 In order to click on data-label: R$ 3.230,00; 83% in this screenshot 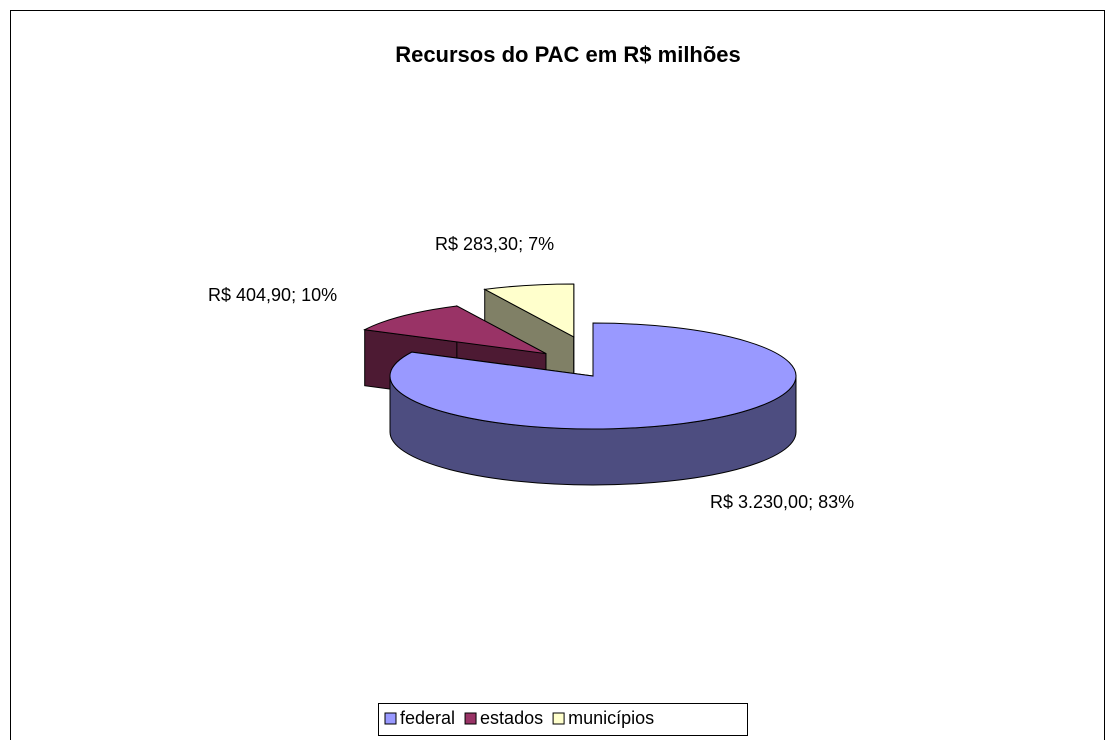, I will do `click(782, 502)`.